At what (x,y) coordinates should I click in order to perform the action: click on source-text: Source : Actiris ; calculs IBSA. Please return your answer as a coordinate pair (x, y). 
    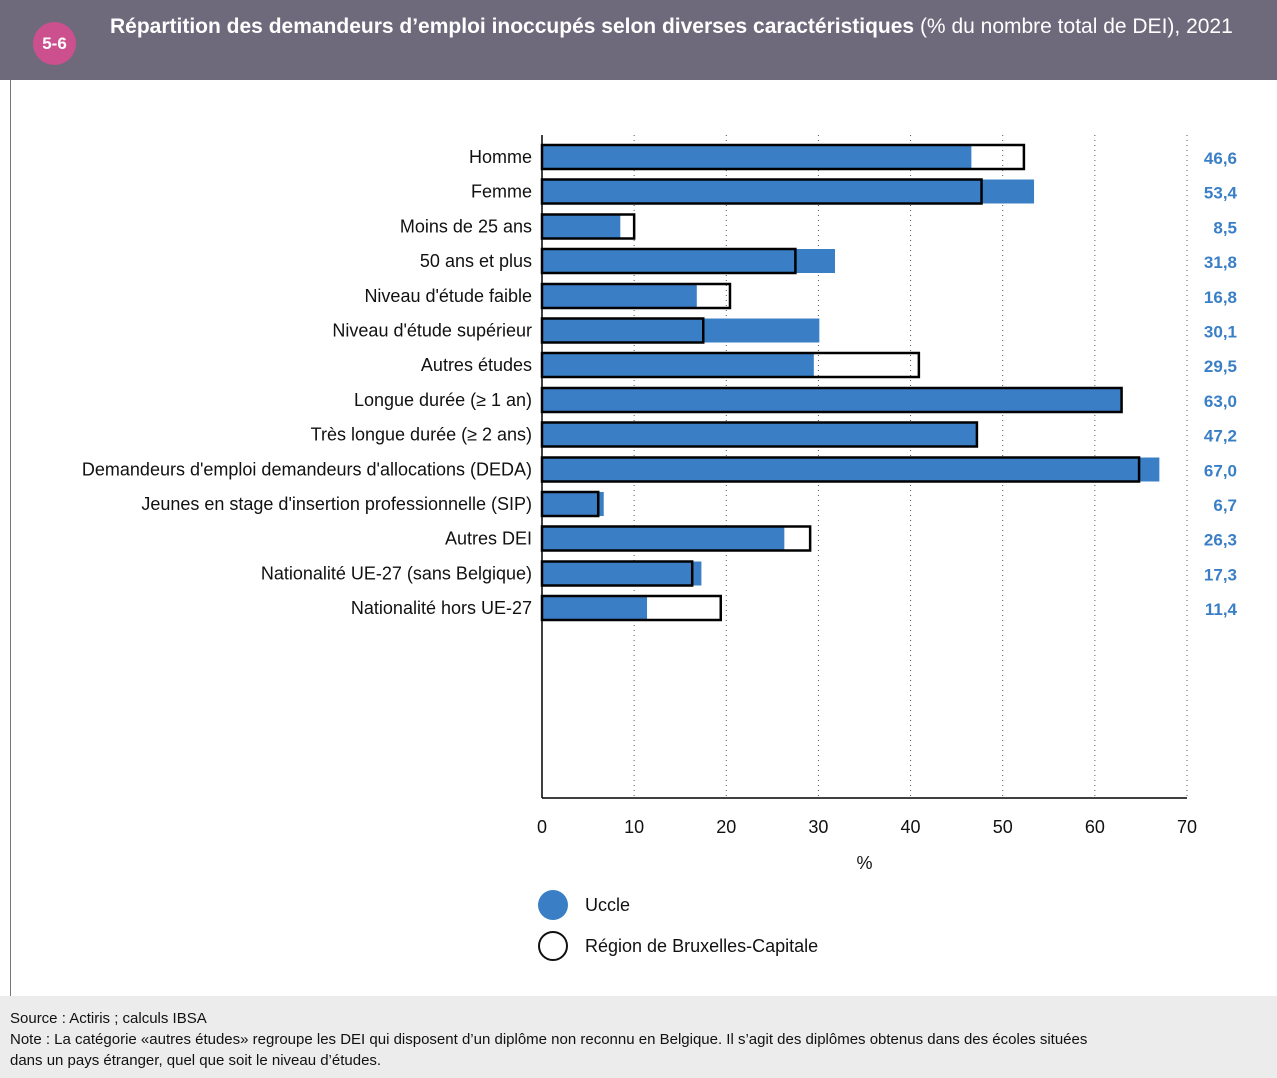
    Looking at the image, I should click on (108, 1018).